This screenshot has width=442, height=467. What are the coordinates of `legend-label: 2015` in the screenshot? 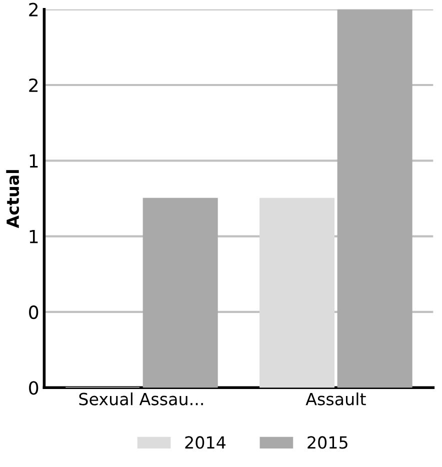 It's located at (328, 442).